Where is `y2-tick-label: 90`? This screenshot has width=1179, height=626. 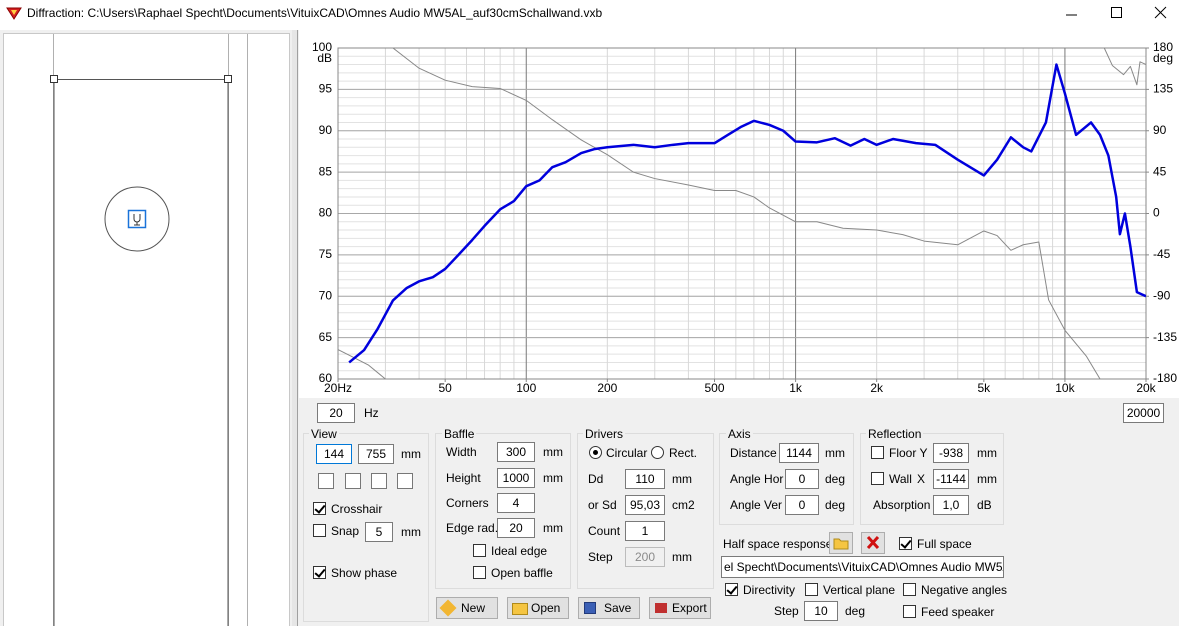
y2-tick-label: 90 is located at coordinates (1160, 130).